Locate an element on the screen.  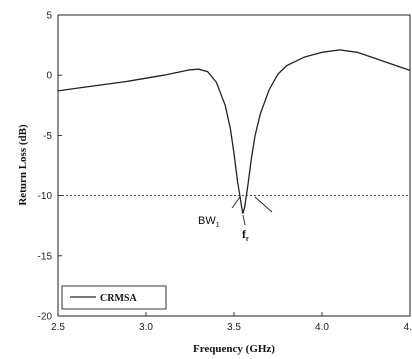
y-tick-label: -15 is located at coordinates (45, 256).